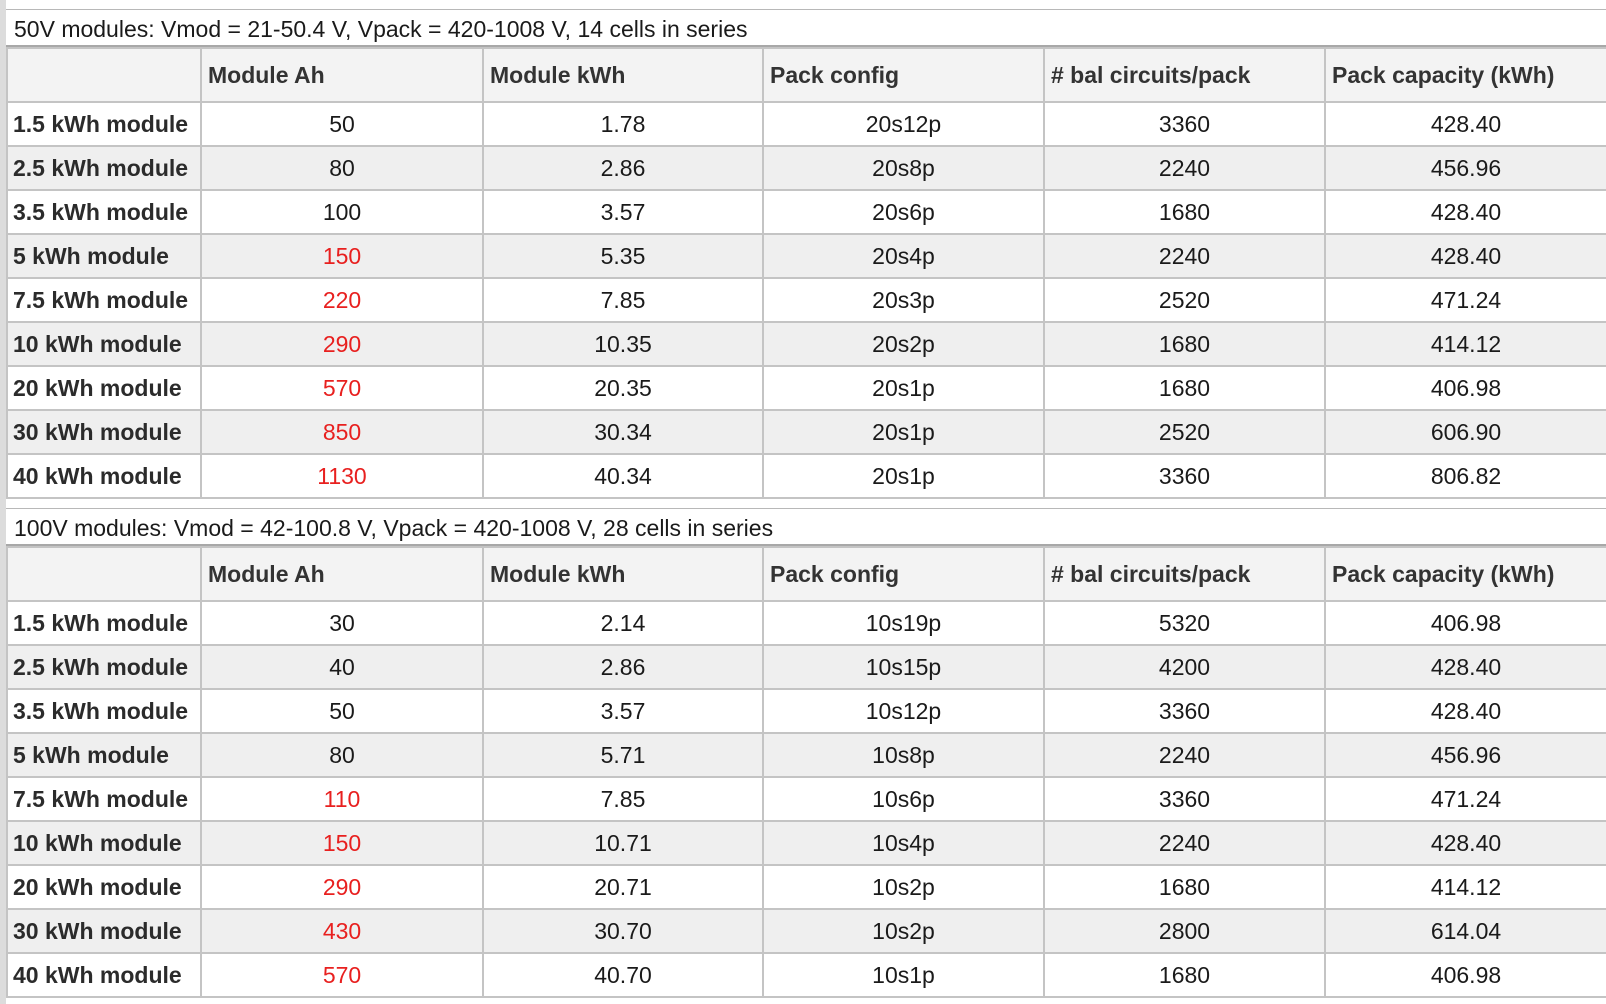  I want to click on table-row: 20 kWh module 570 20.35 20s1p 1680 406.98, so click(806, 388).